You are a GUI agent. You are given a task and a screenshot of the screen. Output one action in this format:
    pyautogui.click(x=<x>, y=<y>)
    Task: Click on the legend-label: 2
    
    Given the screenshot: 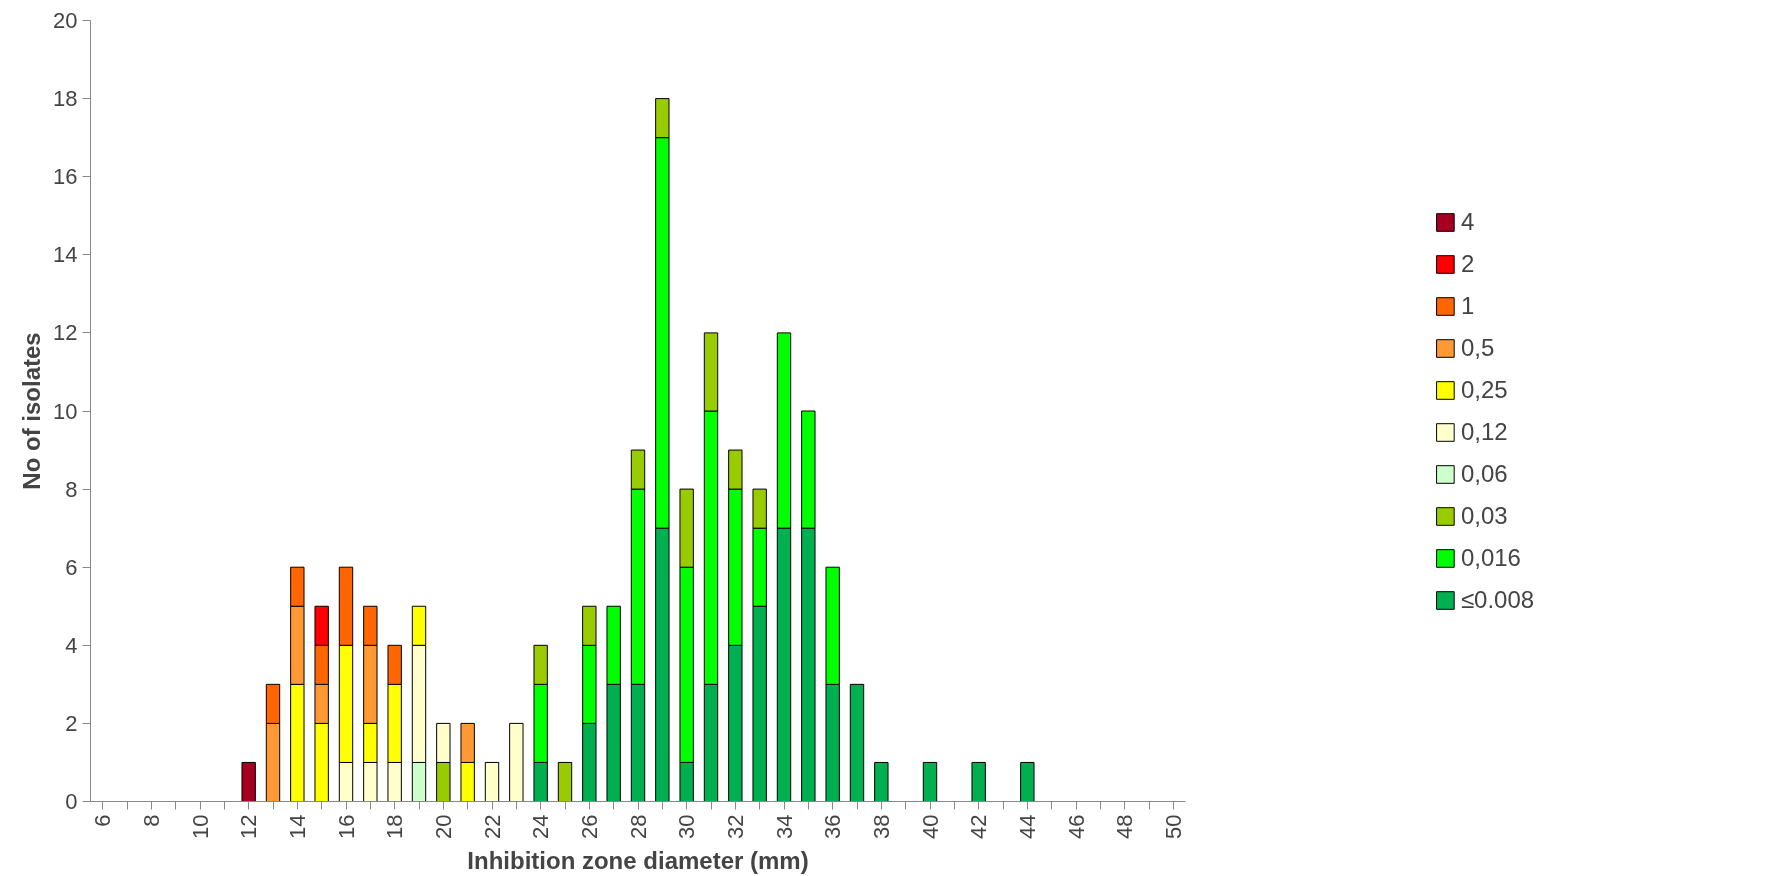 What is the action you would take?
    pyautogui.click(x=1468, y=263)
    